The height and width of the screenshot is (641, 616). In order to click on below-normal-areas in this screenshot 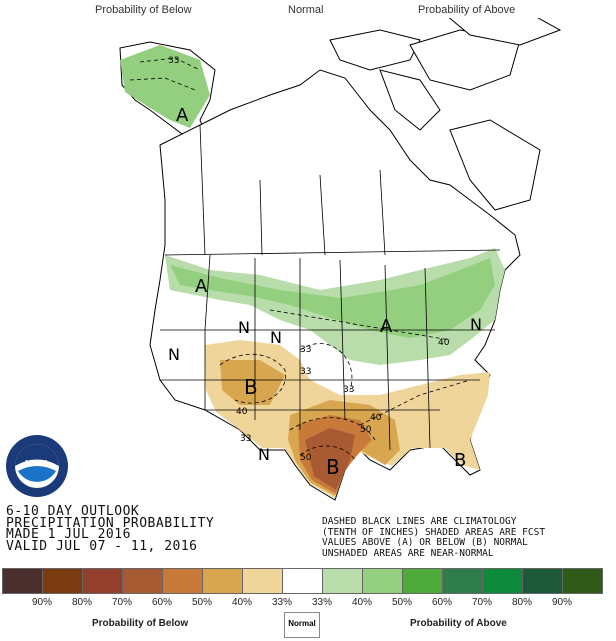, I will do `click(347, 419)`.